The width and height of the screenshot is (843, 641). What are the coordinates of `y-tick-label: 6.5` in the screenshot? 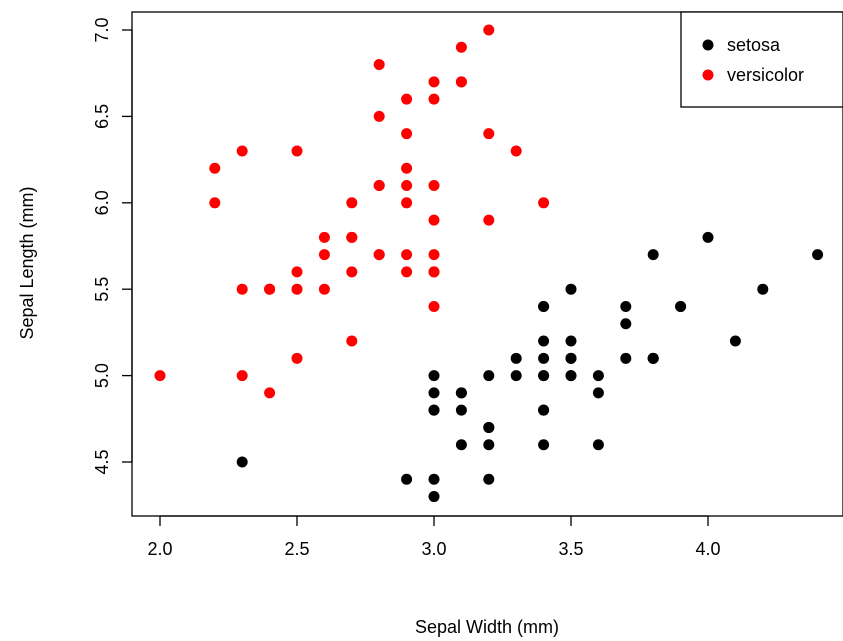 It's located at (102, 116).